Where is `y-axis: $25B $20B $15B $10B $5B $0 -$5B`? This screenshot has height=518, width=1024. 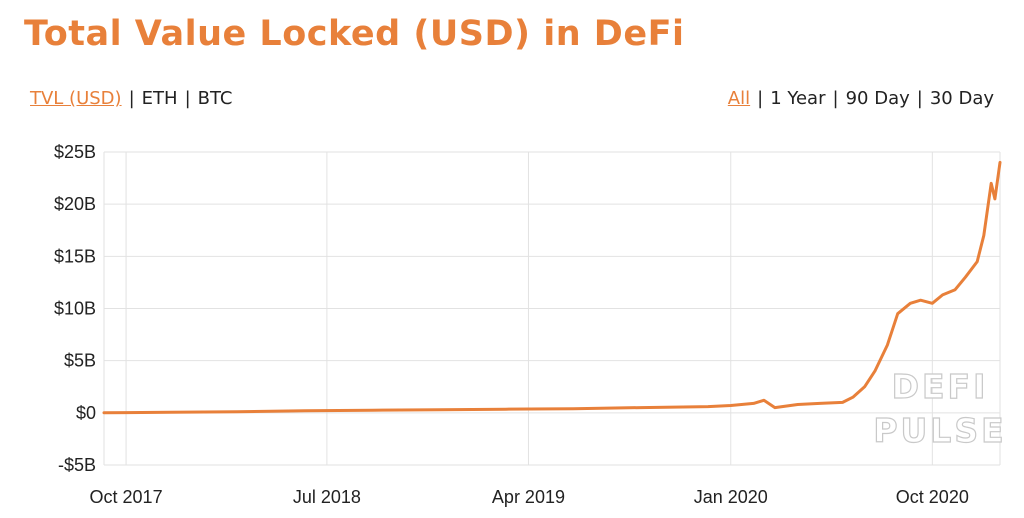 y-axis: $25B $20B $15B $10B $5B $0 -$5B is located at coordinates (75, 308).